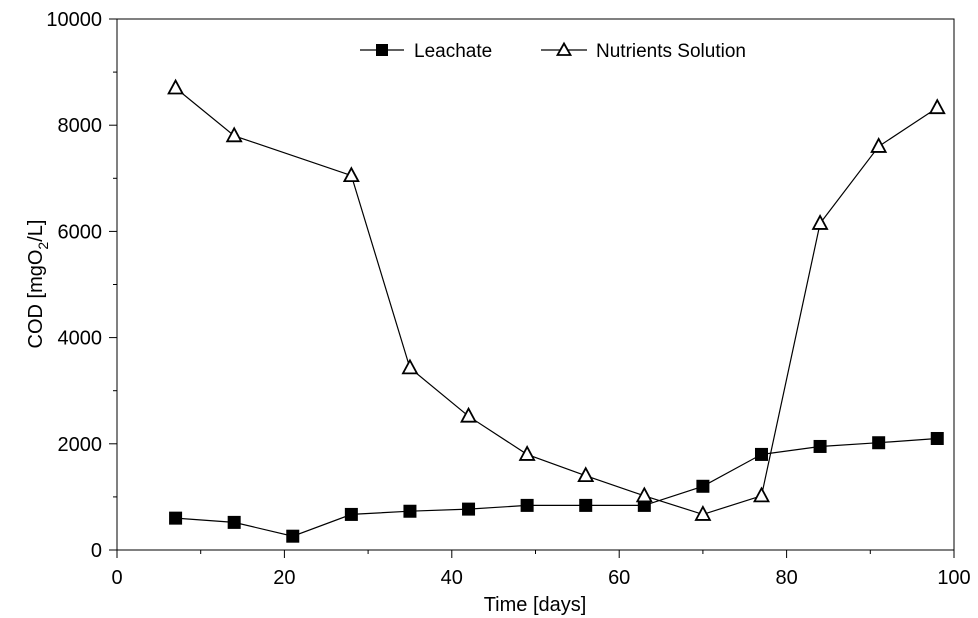  Describe the element at coordinates (74, 285) in the screenshot. I see `y-tick-labels: 0 2000 4000 6000 8000 10000` at that location.